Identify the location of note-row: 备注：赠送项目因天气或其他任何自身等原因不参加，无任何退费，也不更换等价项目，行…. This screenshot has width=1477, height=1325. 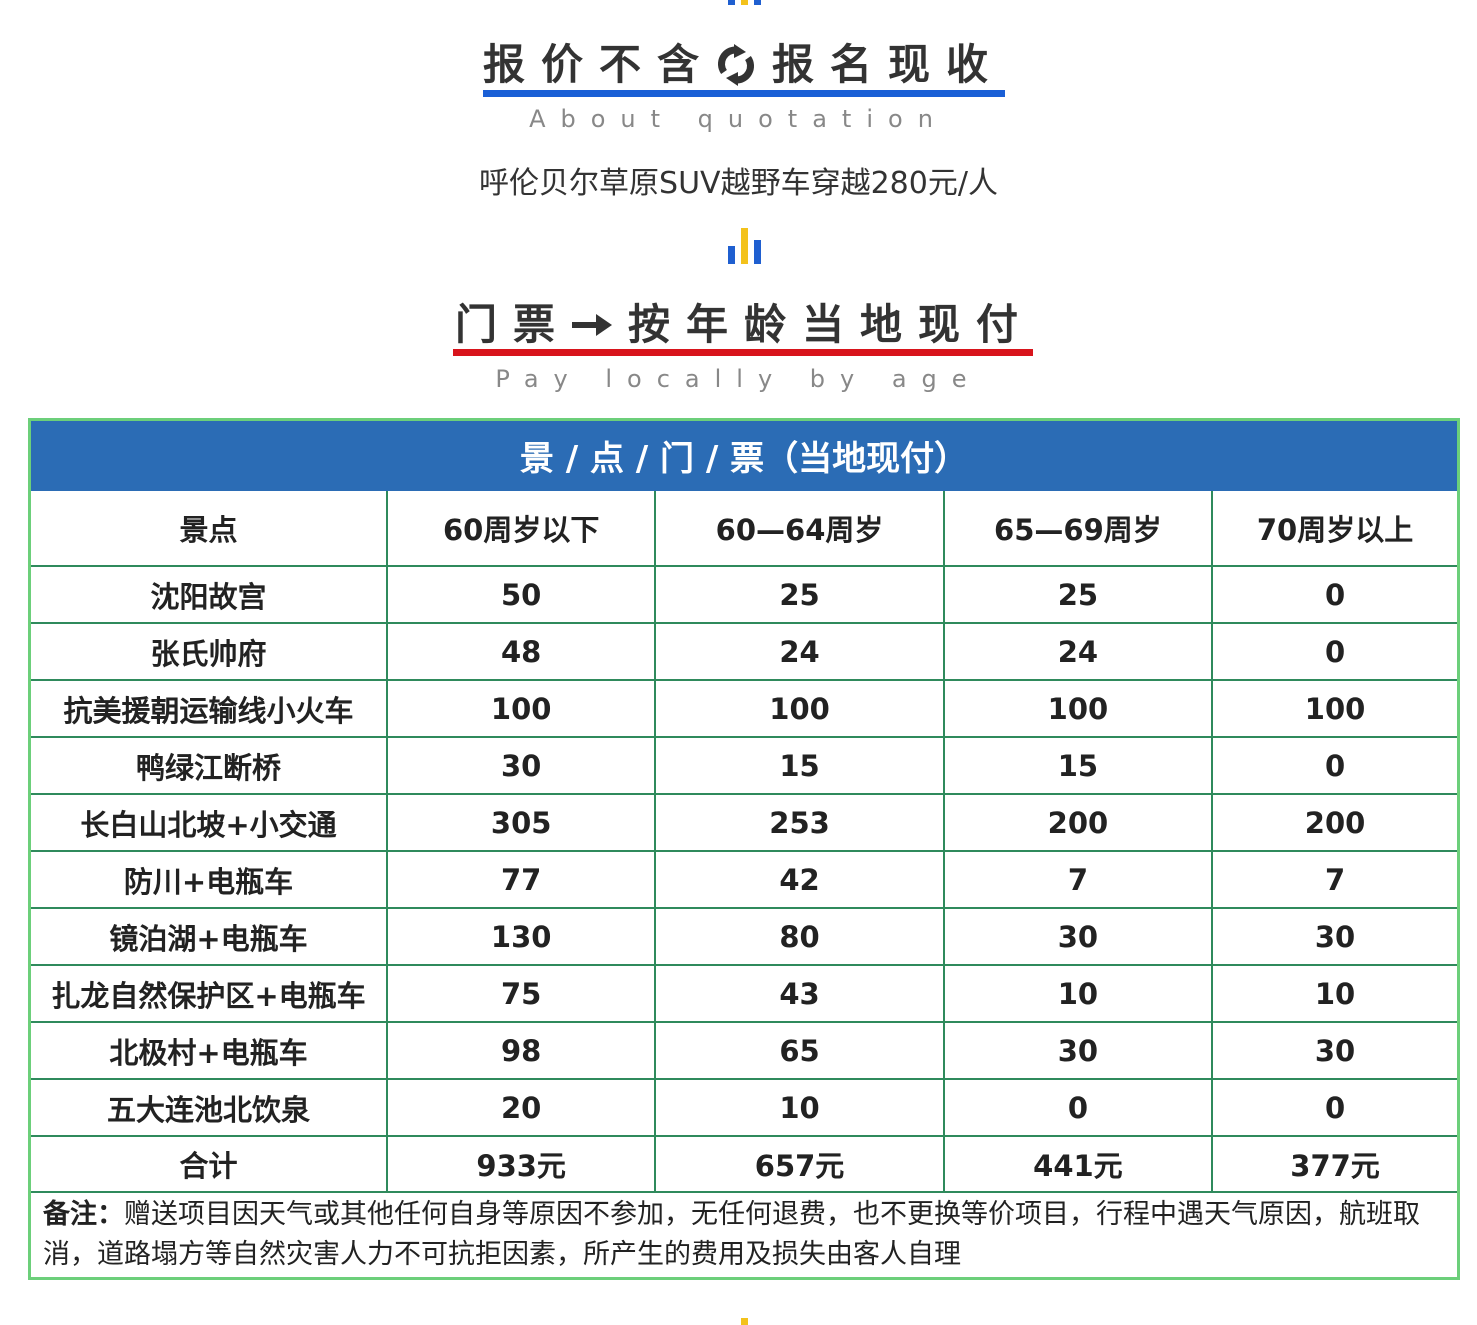
(744, 1235).